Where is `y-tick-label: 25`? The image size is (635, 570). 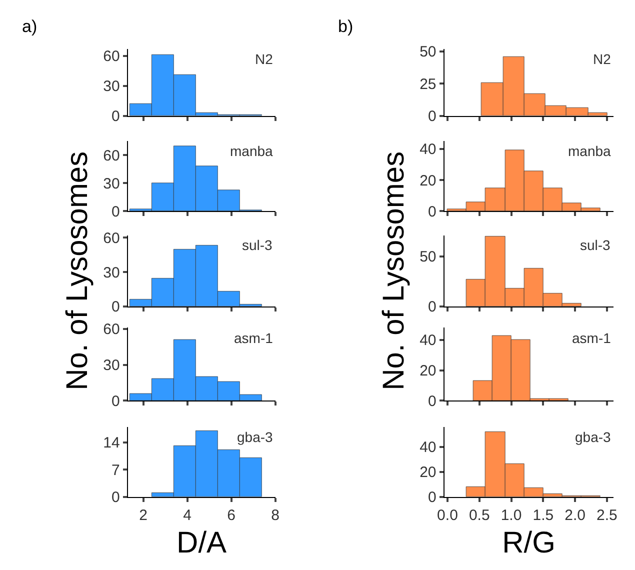
y-tick-label: 25 is located at coordinates (428, 84).